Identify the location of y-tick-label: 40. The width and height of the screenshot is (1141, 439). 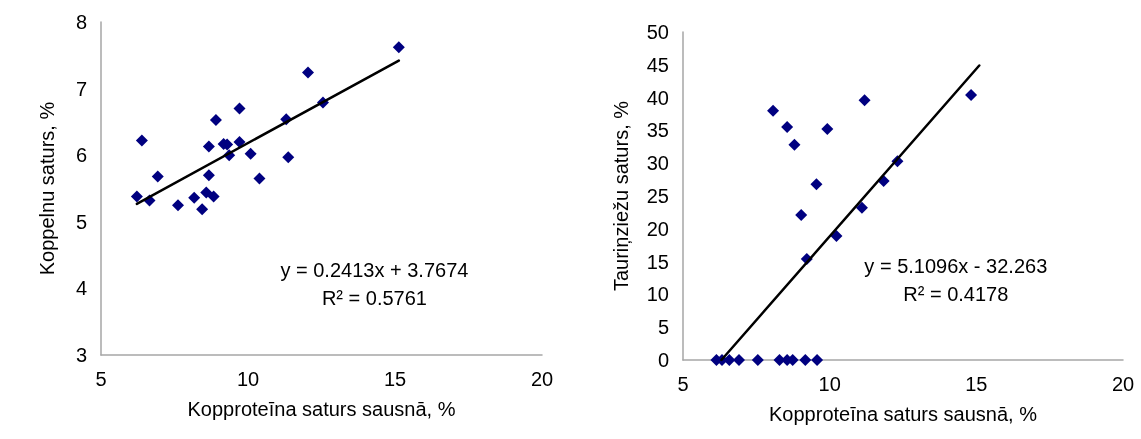
(657, 97).